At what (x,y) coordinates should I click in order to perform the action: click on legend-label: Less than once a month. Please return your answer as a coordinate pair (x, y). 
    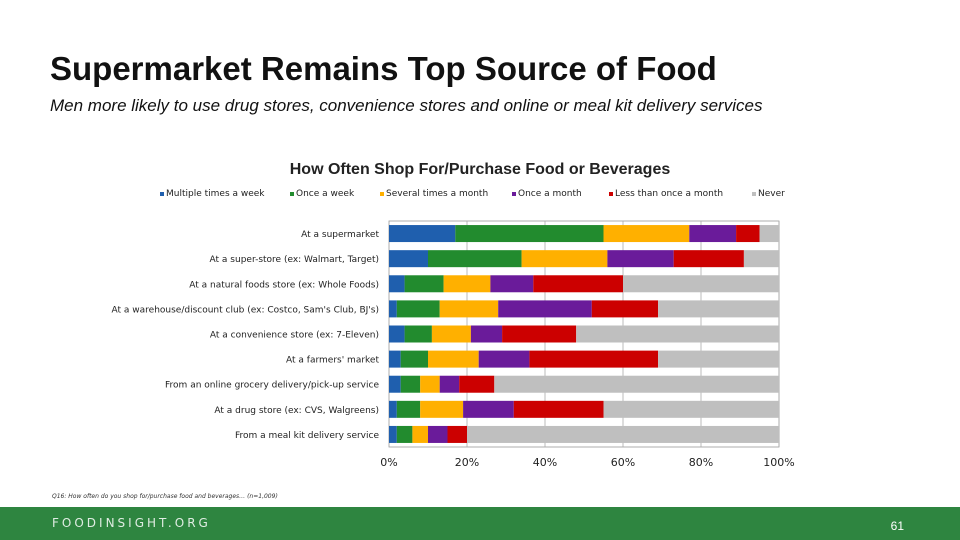
    Looking at the image, I should click on (669, 194).